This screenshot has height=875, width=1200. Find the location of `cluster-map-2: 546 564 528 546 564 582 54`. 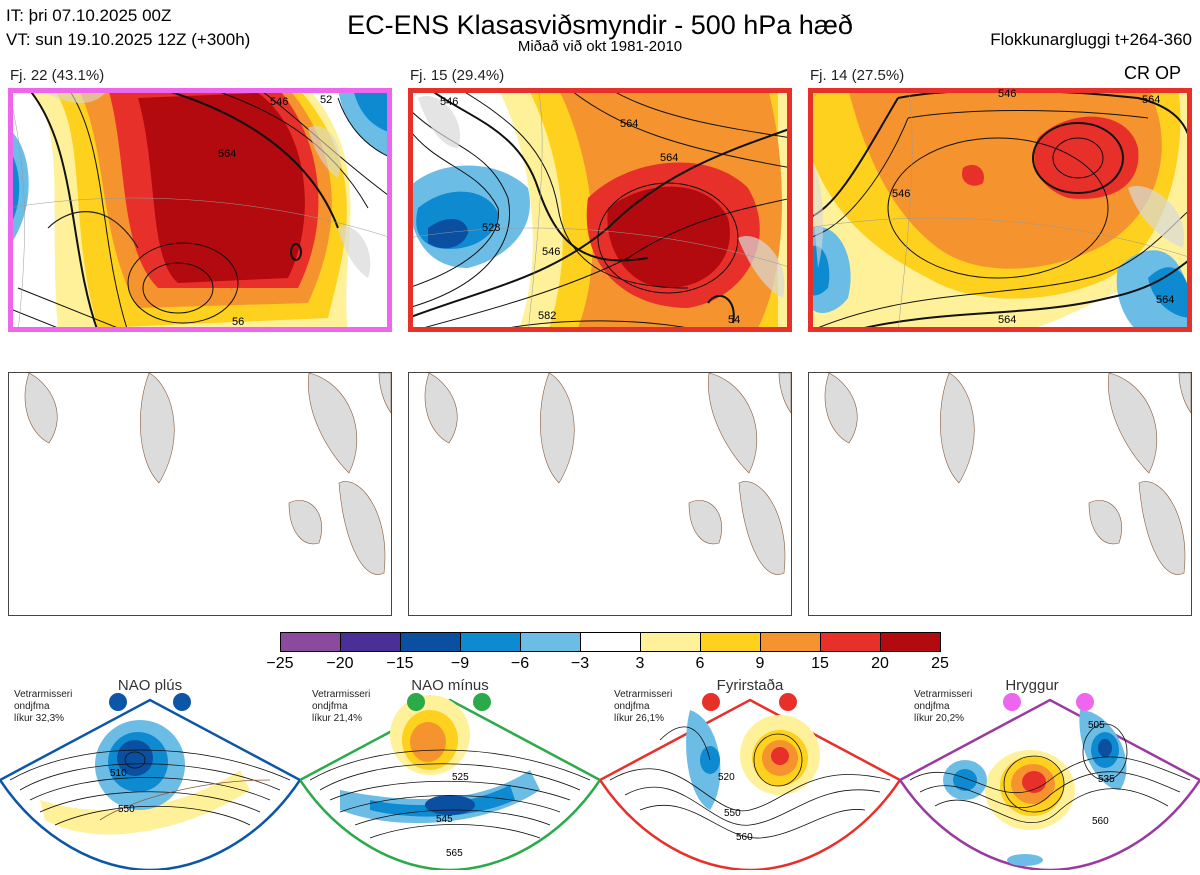

cluster-map-2: 546 564 528 546 564 582 54 is located at coordinates (600, 210).